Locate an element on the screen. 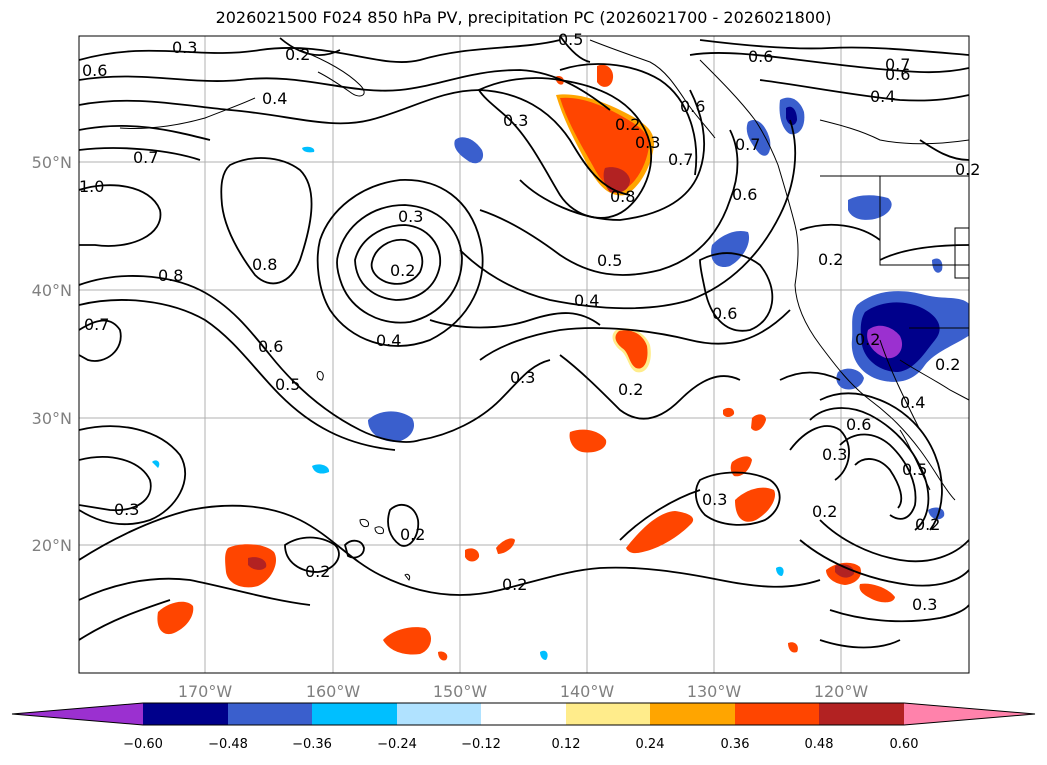 The height and width of the screenshot is (765, 1047). colorbar-extend-high is located at coordinates (969, 714).